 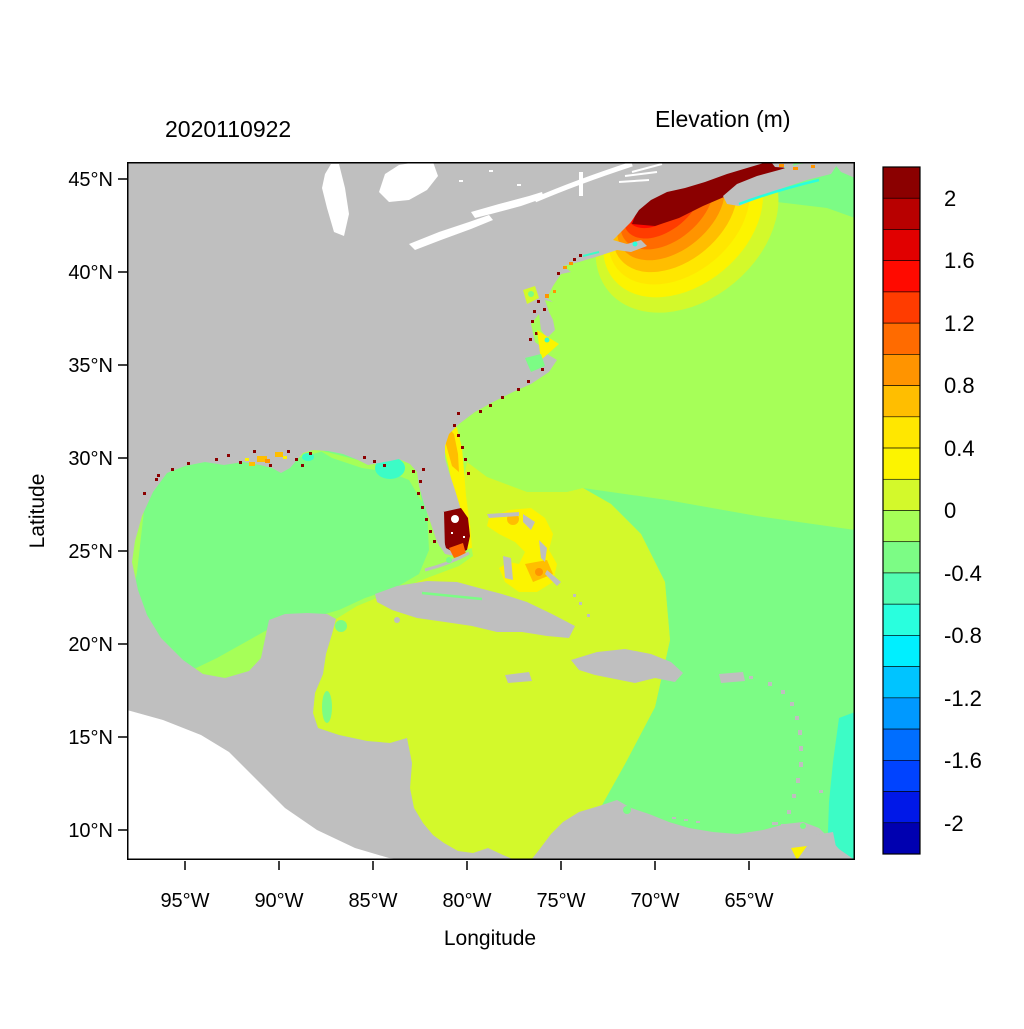 I want to click on cbar-tick--2: -2, so click(x=954, y=823).